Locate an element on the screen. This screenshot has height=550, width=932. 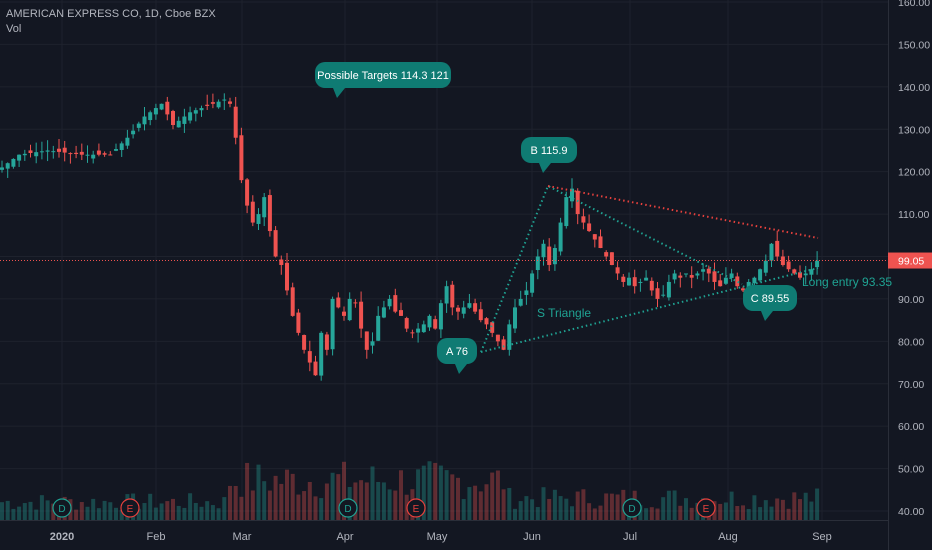
event-letter: E is located at coordinates (130, 509).